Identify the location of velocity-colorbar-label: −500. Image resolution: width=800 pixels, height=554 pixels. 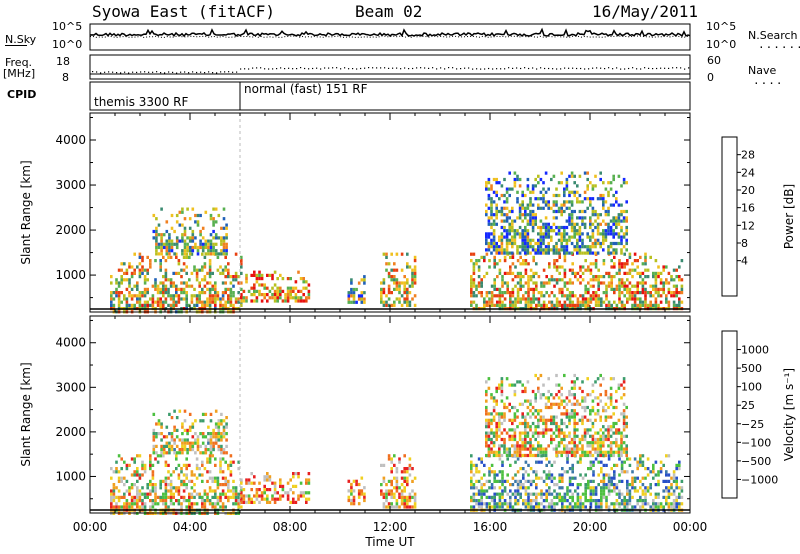
(756, 461).